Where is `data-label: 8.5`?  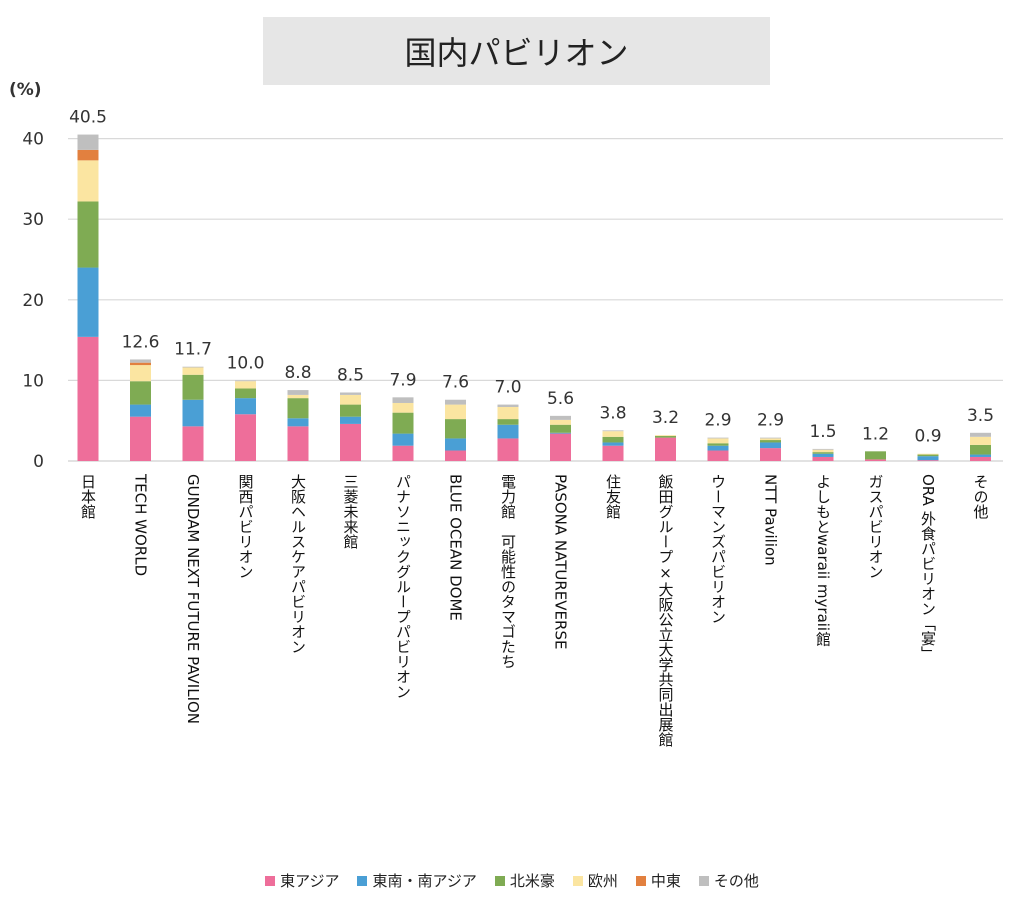
data-label: 8.5 is located at coordinates (350, 375).